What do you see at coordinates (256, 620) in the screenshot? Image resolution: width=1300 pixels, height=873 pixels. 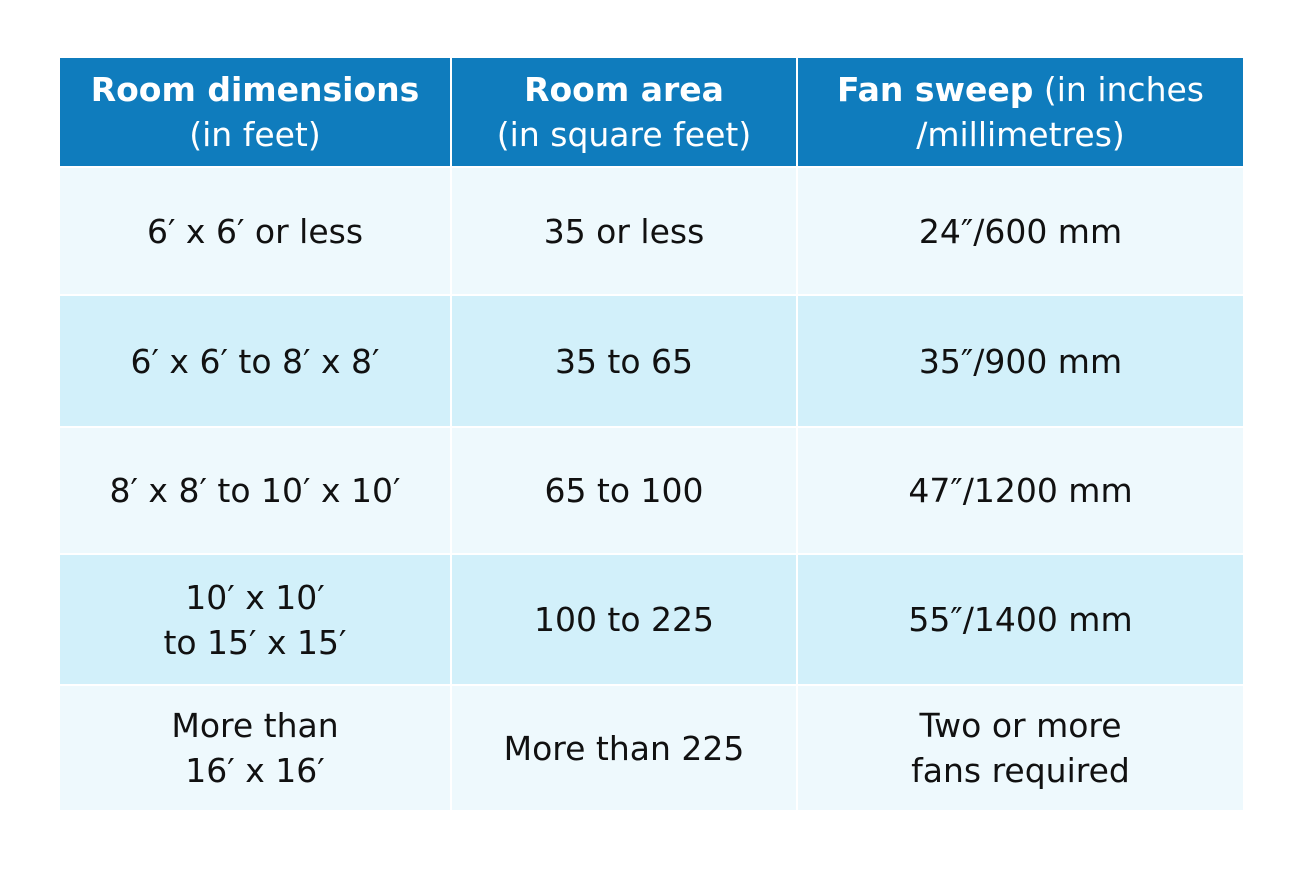 I see `table-cell: 10′ x 10′ to 15′ x 15′` at bounding box center [256, 620].